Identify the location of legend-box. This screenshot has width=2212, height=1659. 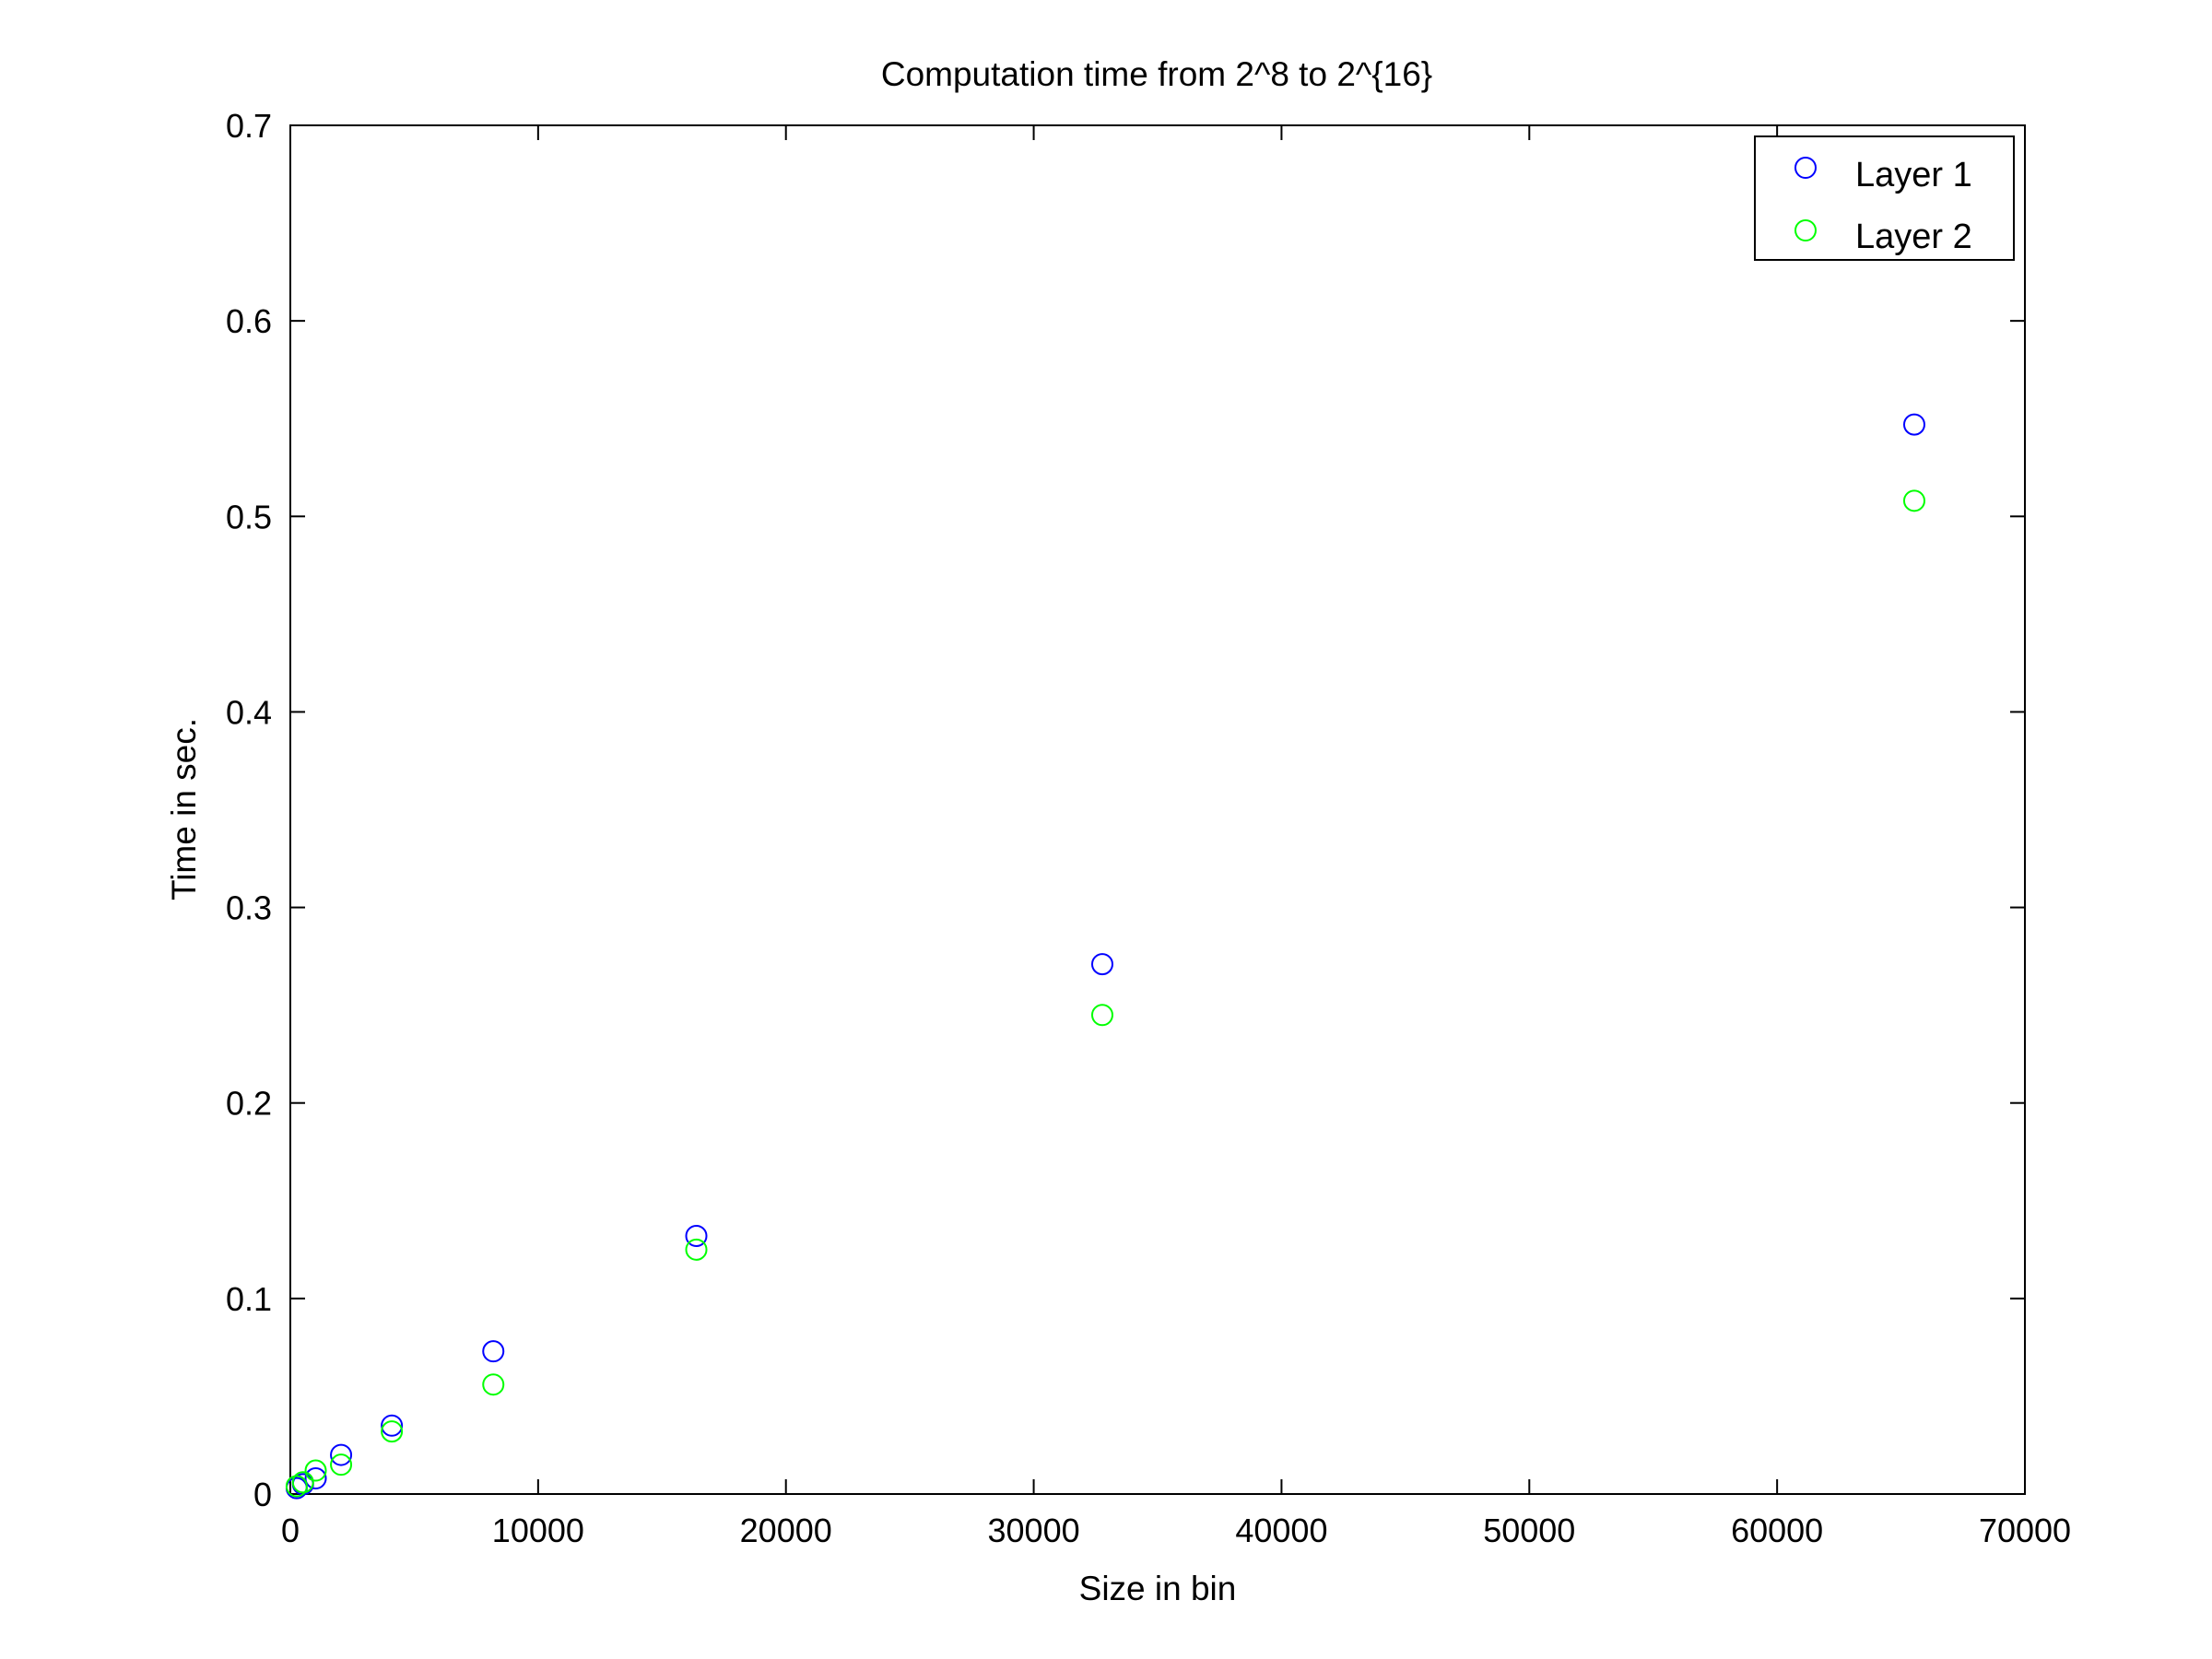
(1884, 198).